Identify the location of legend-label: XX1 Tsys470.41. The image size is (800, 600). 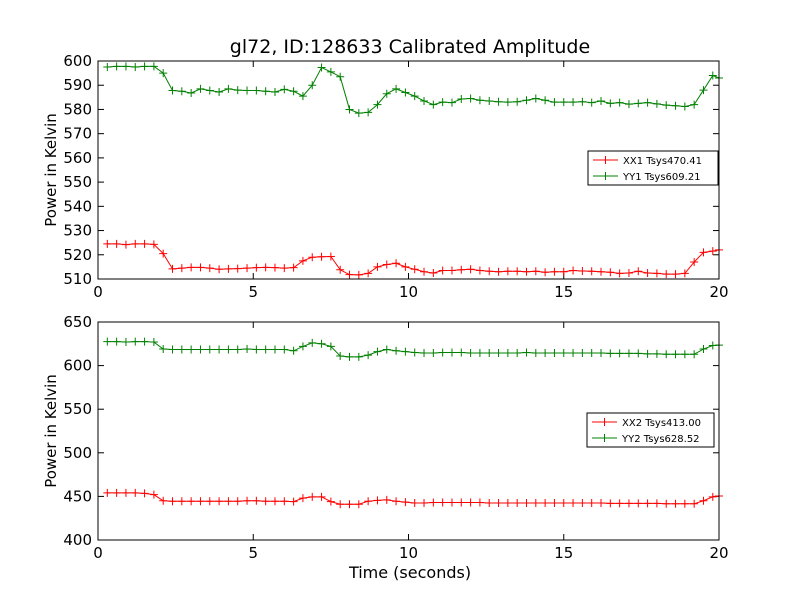
(662, 161).